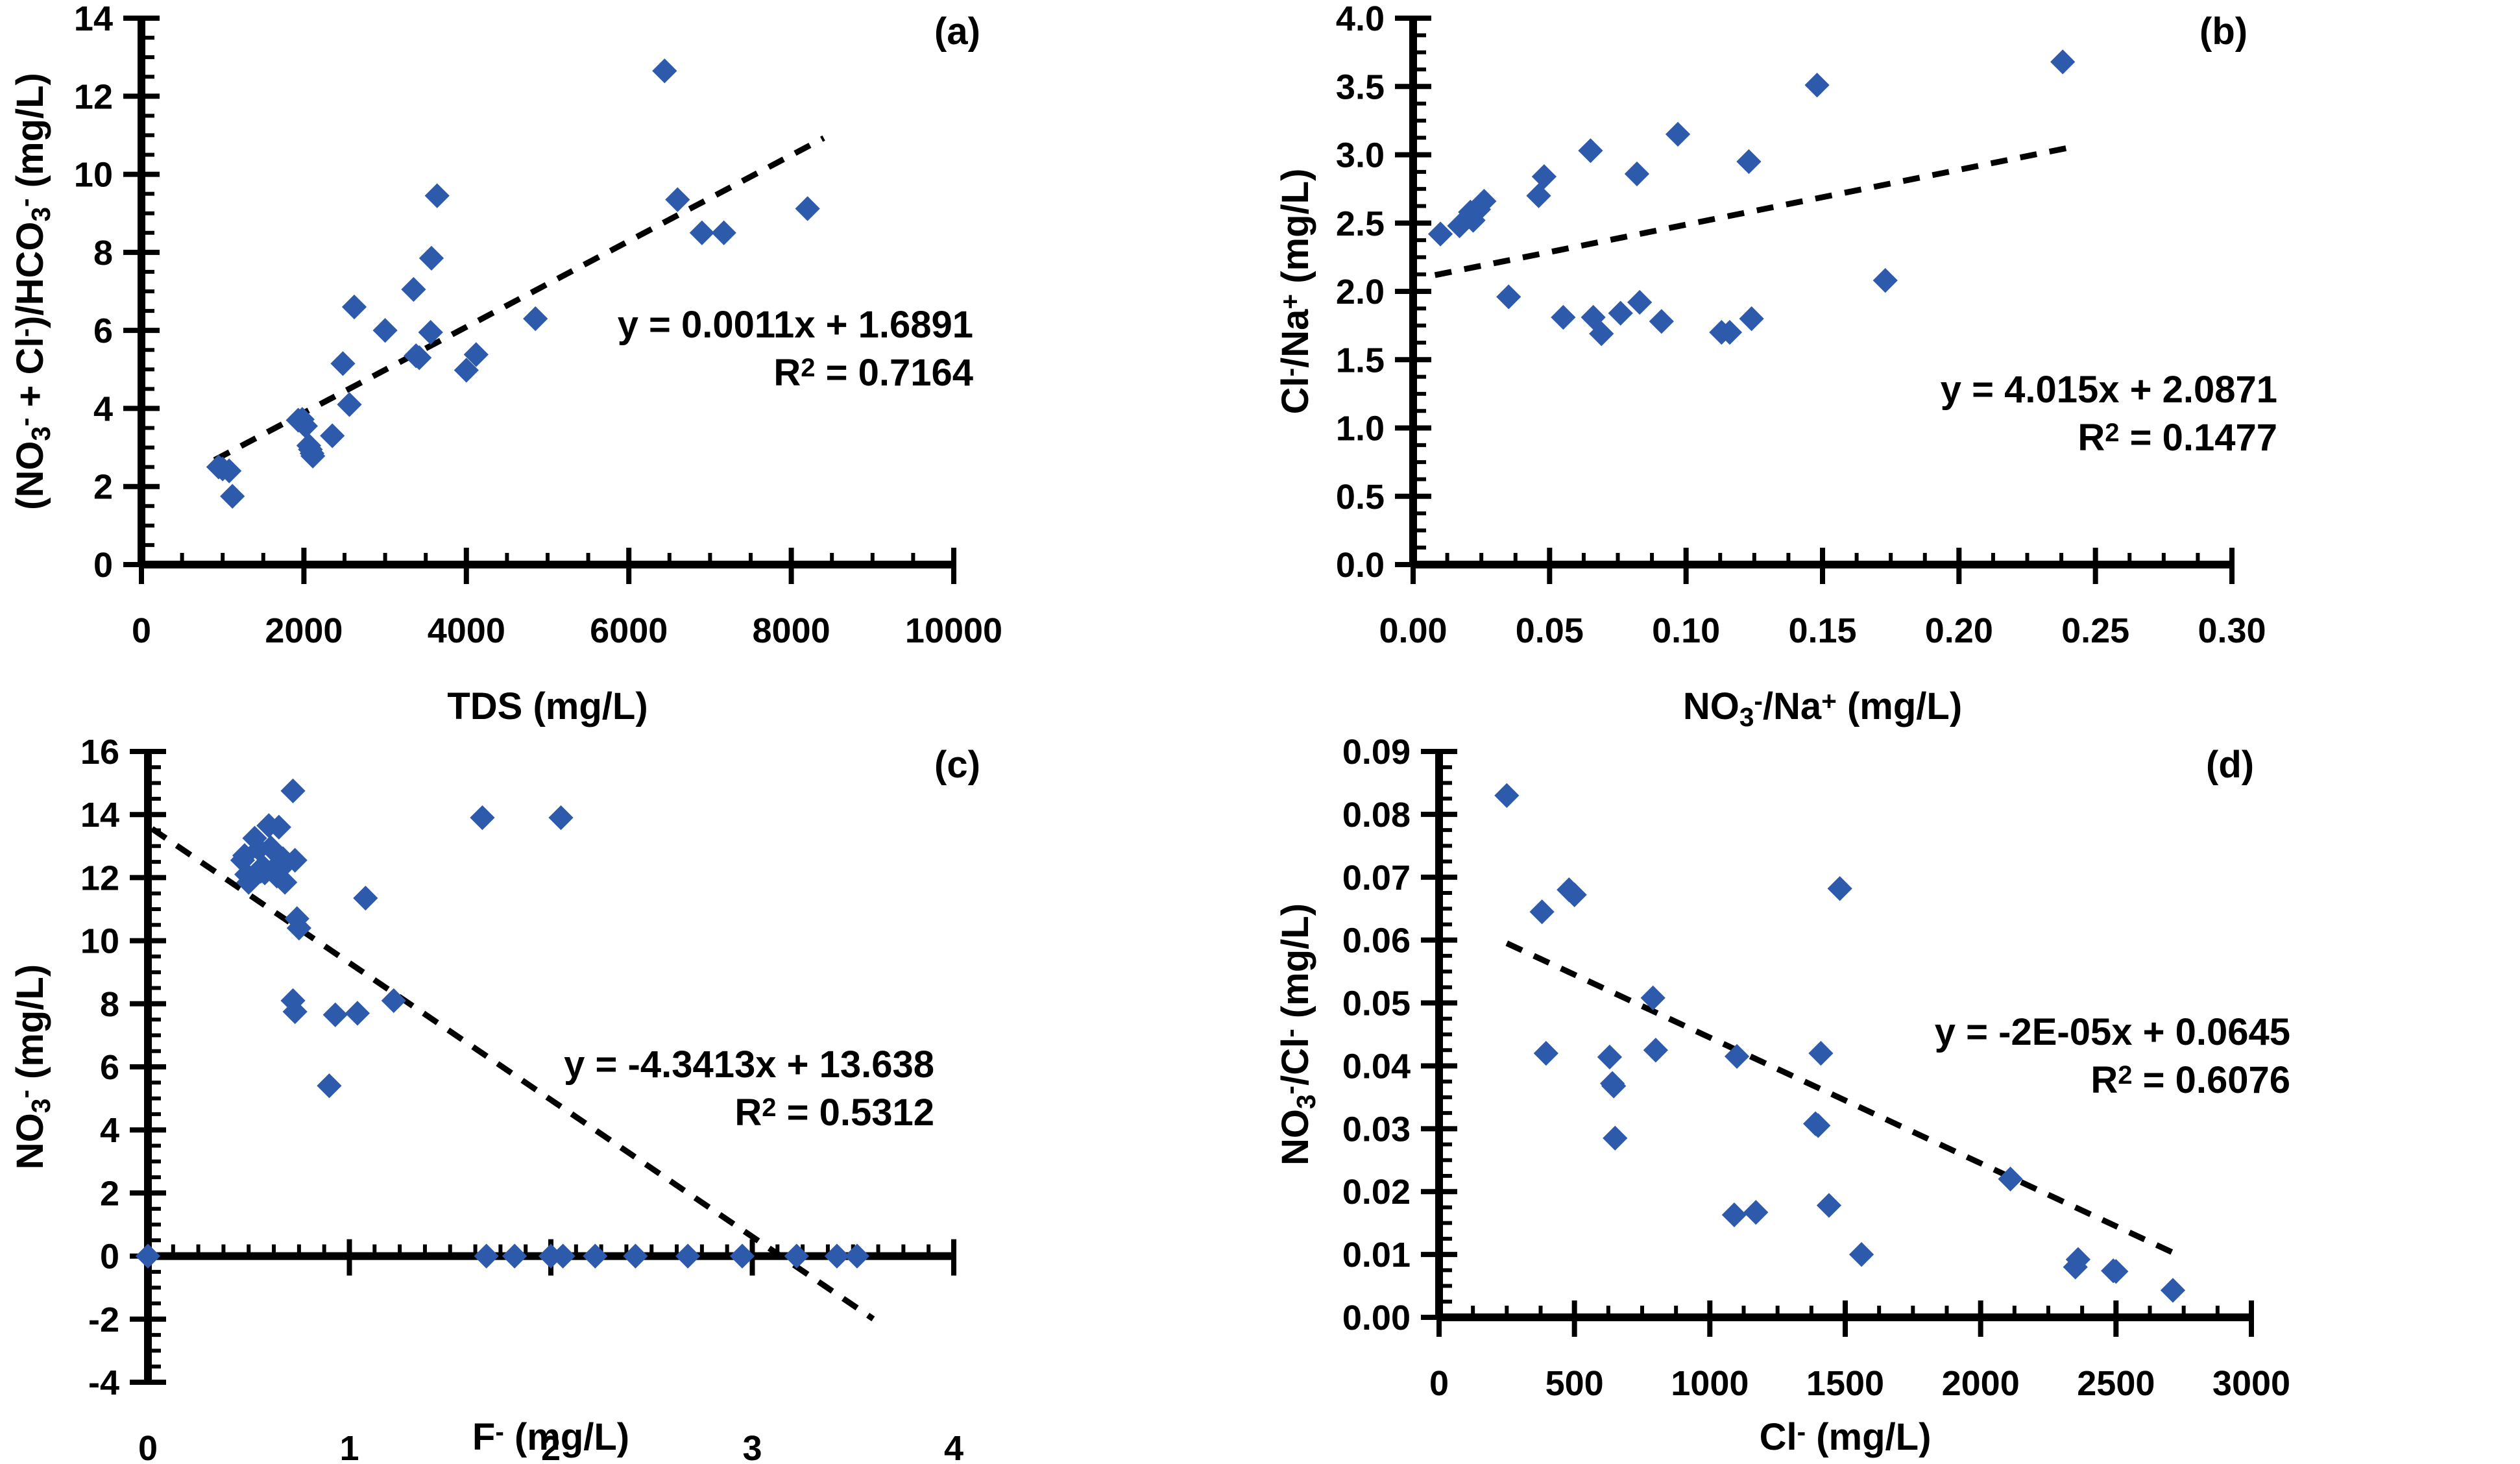 This screenshot has width=2520, height=1464. What do you see at coordinates (467, 630) in the screenshot?
I see `x-tick-label: 4000` at bounding box center [467, 630].